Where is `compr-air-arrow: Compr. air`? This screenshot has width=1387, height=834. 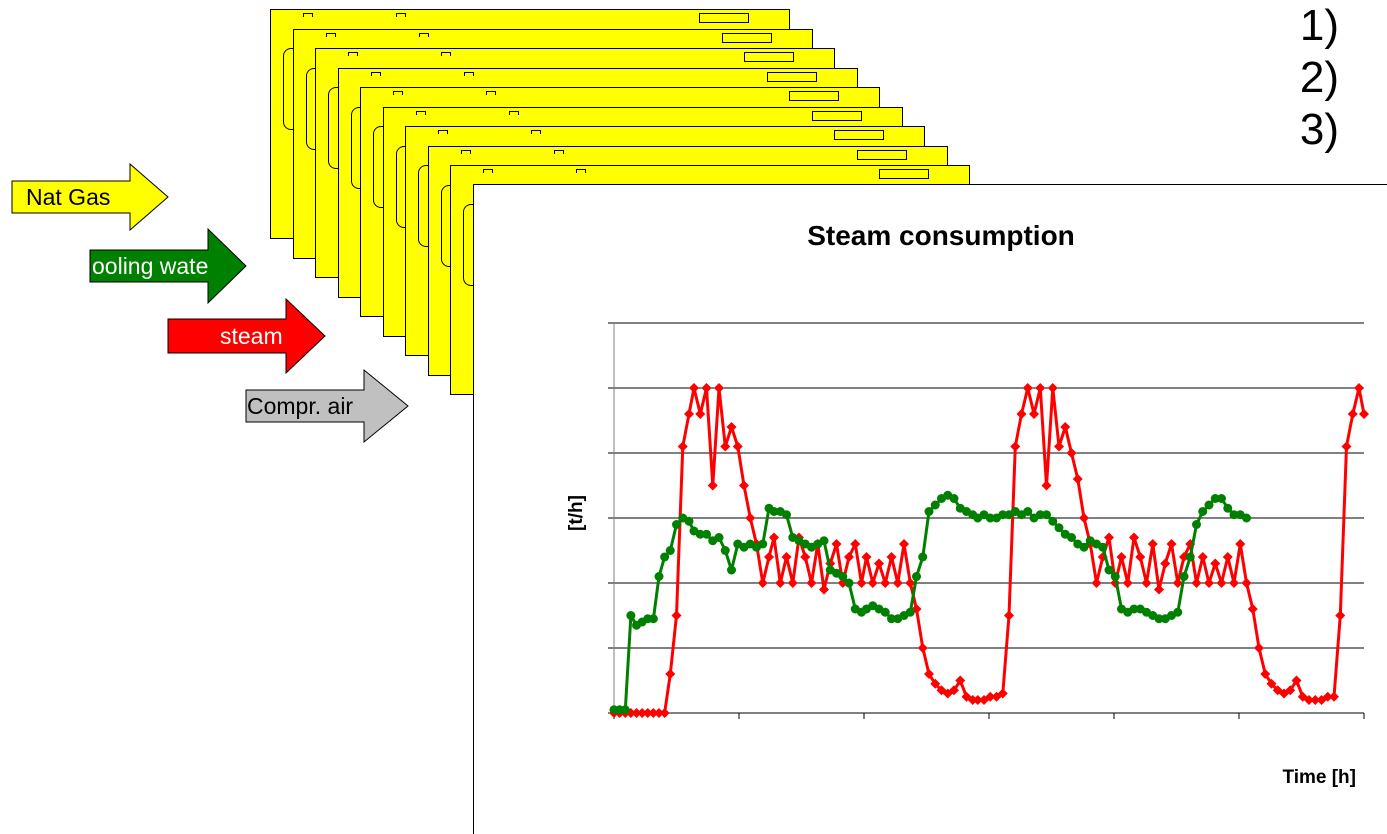 compr-air-arrow: Compr. air is located at coordinates (327, 406).